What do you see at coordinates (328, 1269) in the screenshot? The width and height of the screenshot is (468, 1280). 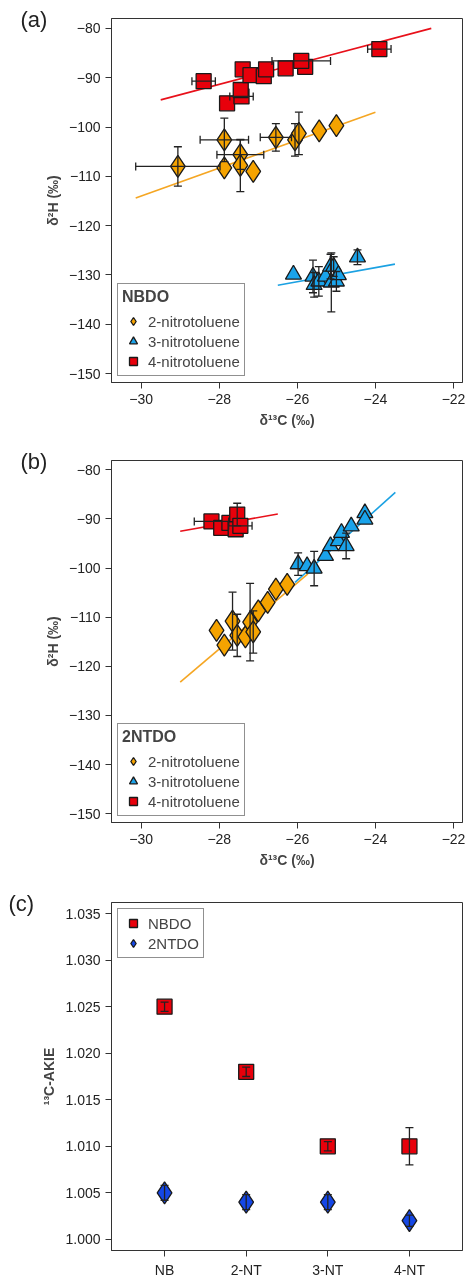 I see `x-tick-label: 3-NT` at bounding box center [328, 1269].